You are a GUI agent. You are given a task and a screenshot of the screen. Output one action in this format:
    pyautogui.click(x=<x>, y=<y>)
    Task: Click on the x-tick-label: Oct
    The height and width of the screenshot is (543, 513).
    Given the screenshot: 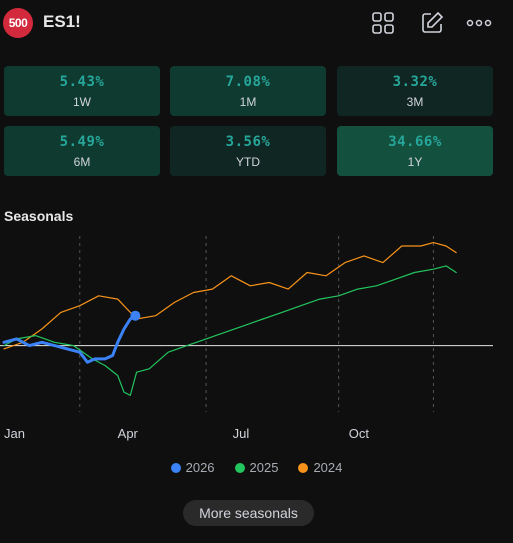 What is the action you would take?
    pyautogui.click(x=359, y=433)
    